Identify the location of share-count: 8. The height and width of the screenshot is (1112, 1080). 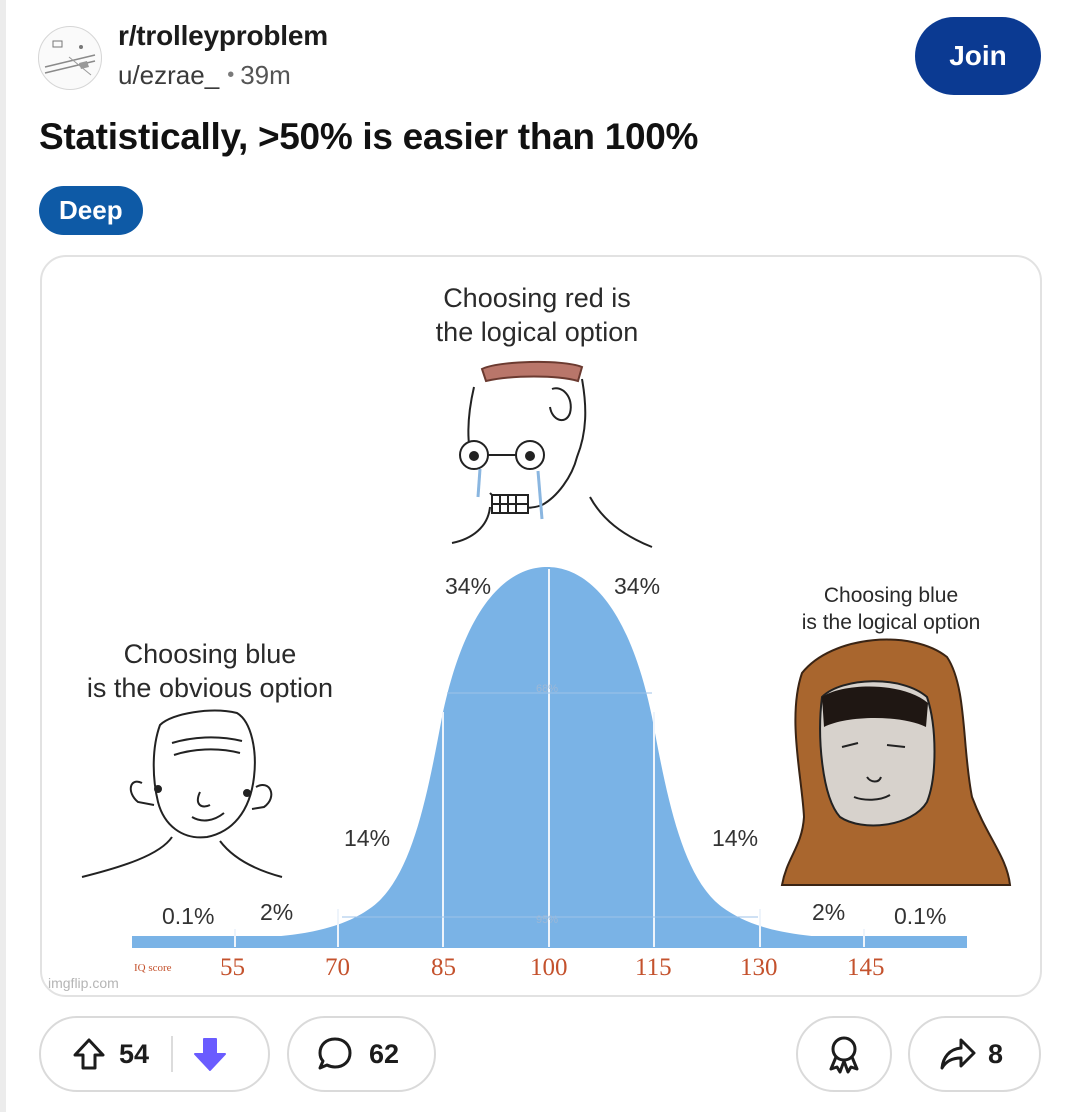
(996, 1053).